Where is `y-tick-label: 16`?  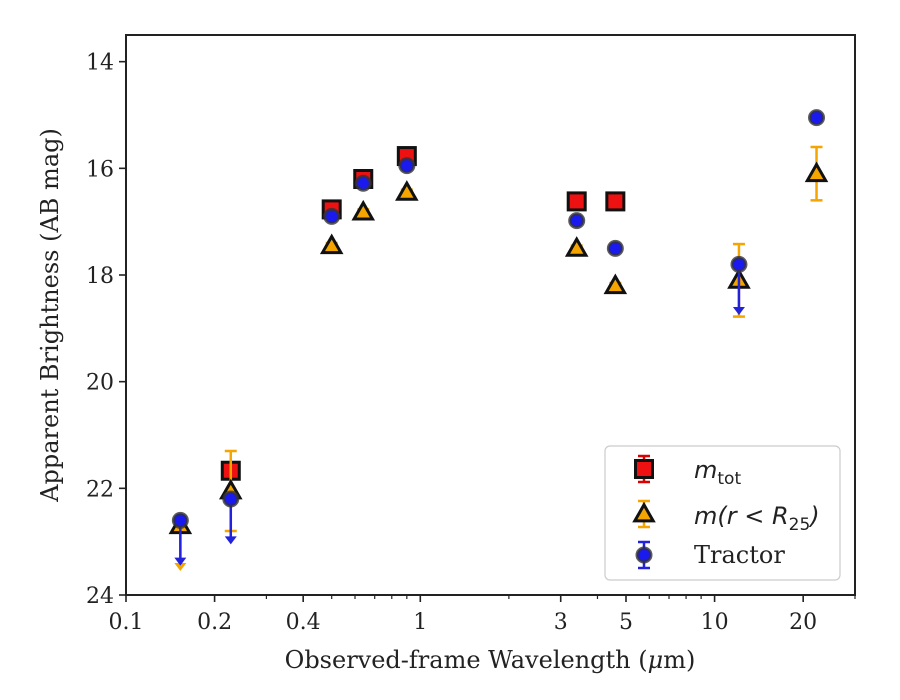 y-tick-label: 16 is located at coordinates (100, 169).